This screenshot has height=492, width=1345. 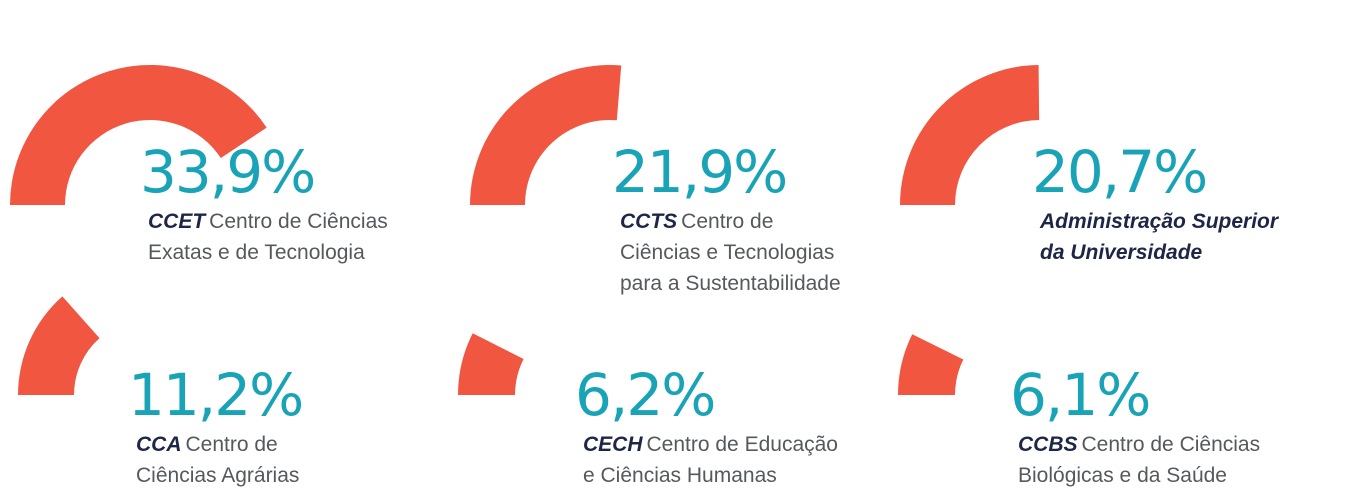 I want to click on label-text: Exatas e de Tecnologia, so click(x=256, y=252).